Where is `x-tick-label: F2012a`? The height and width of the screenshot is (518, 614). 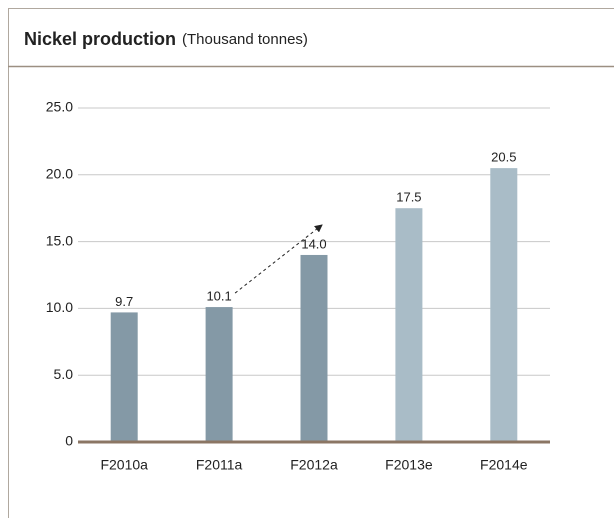 x-tick-label: F2012a is located at coordinates (314, 465).